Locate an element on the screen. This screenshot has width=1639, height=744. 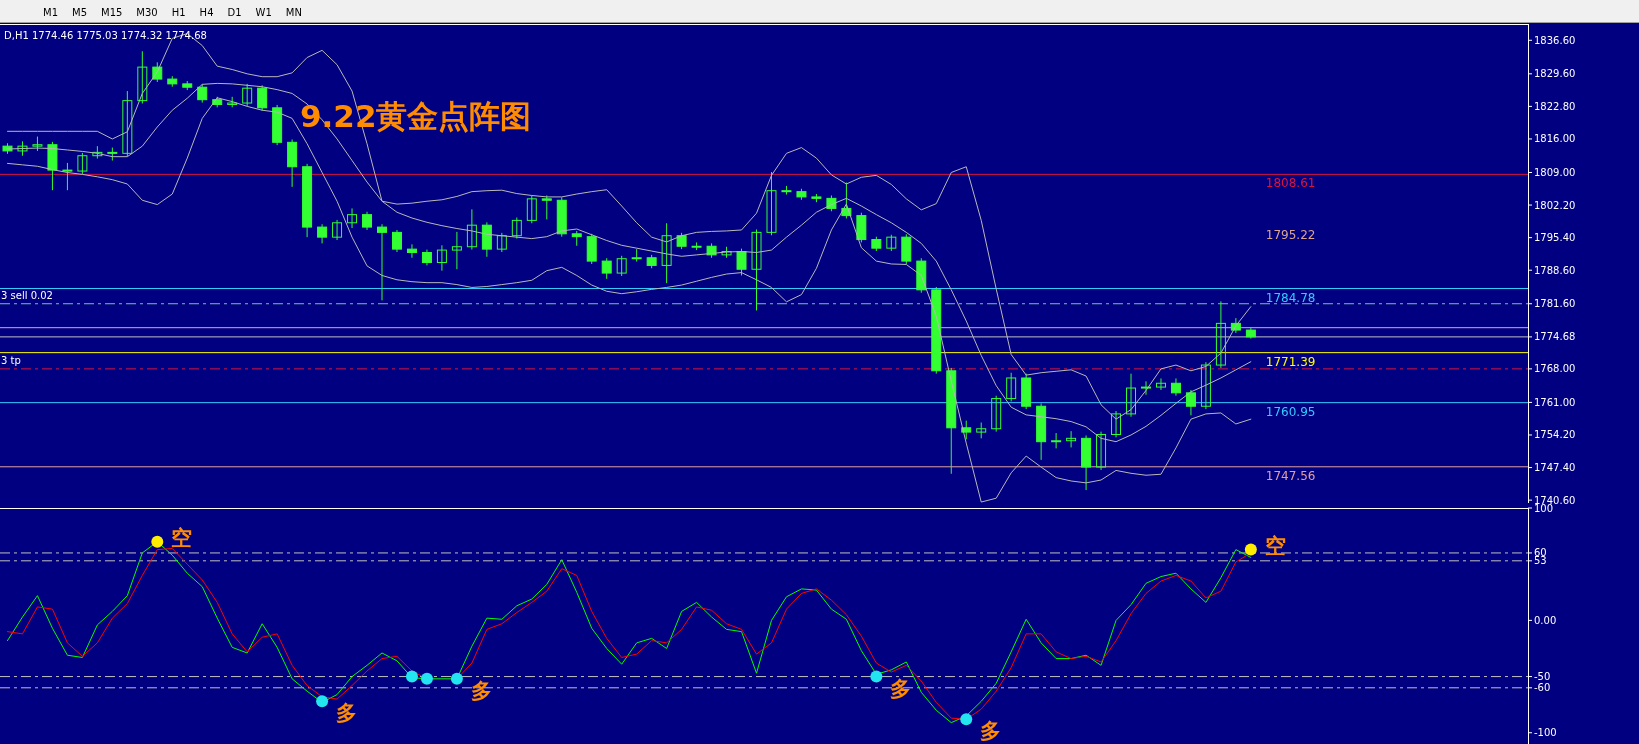
text: M15 is located at coordinates (112, 12).